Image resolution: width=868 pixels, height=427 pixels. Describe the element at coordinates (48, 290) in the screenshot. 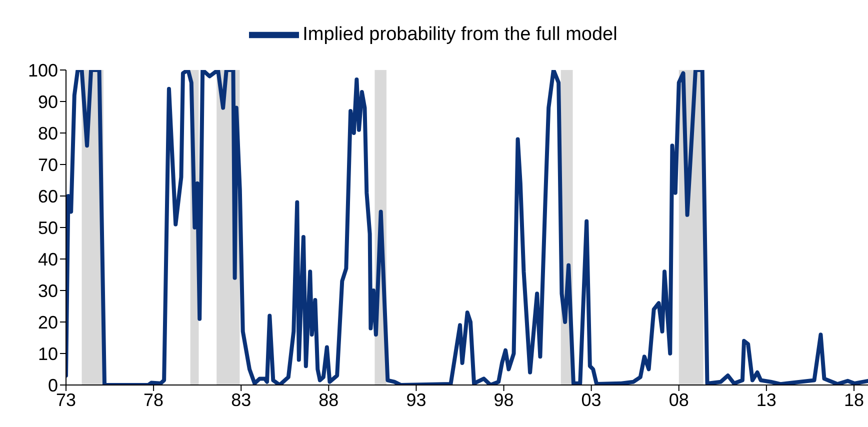

I see `y-tick-label: 30` at that location.